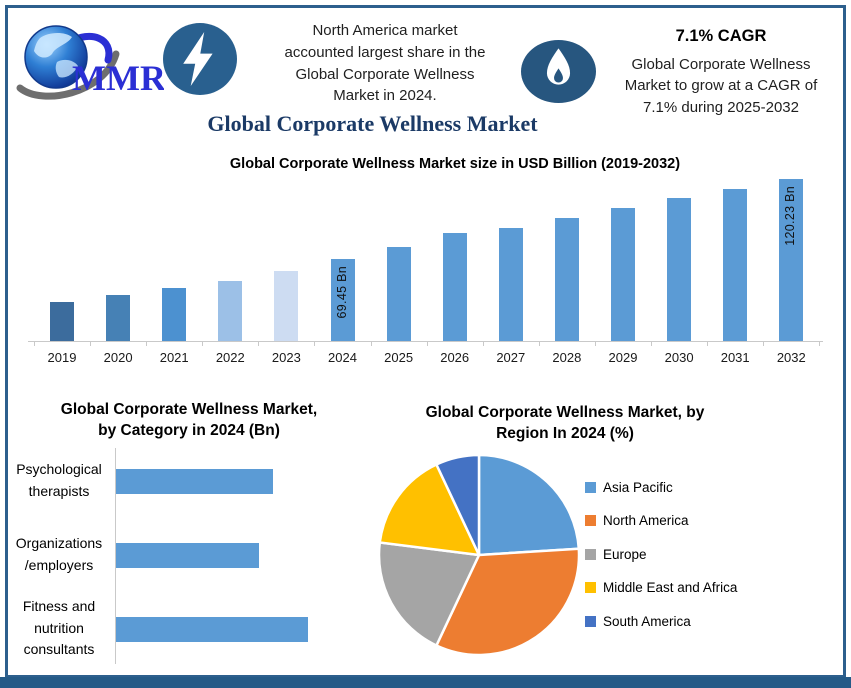 This screenshot has height=688, width=851. Describe the element at coordinates (455, 357) in the screenshot. I see `x-axis-label-2026: 2026` at that location.